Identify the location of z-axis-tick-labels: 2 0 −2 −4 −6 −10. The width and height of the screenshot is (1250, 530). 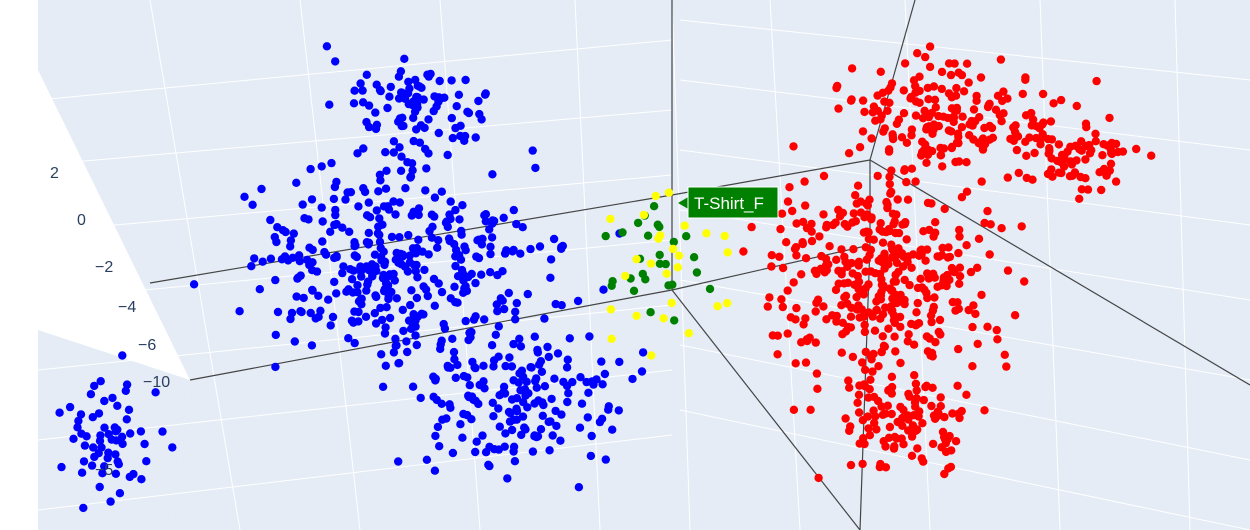
(110, 278).